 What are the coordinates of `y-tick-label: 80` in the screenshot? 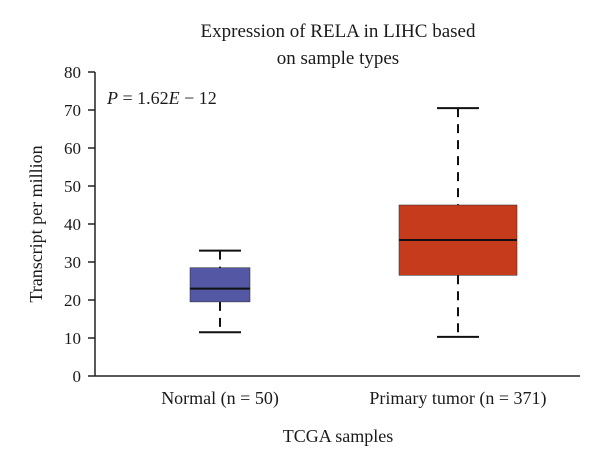 It's located at (72, 72).